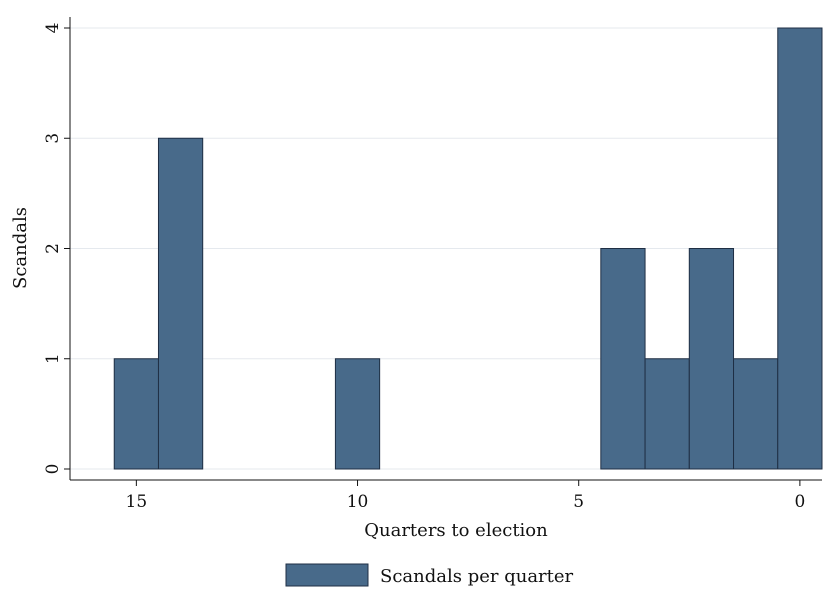  What do you see at coordinates (456, 530) in the screenshot?
I see `x-axis-title: Quarters to election` at bounding box center [456, 530].